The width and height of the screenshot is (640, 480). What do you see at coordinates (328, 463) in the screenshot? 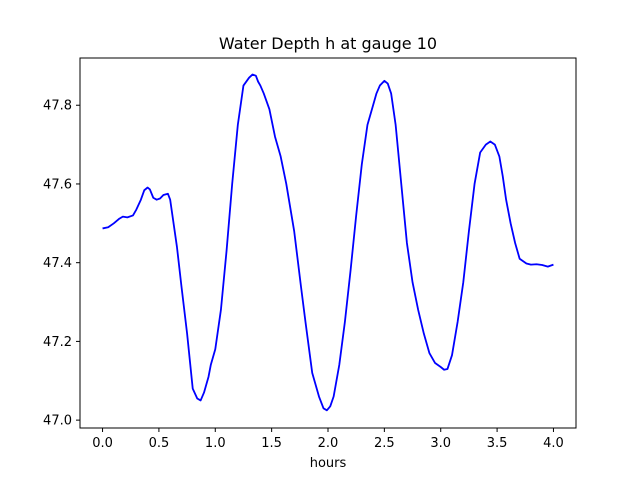
I see `x-axis-label: hours` at bounding box center [328, 463].